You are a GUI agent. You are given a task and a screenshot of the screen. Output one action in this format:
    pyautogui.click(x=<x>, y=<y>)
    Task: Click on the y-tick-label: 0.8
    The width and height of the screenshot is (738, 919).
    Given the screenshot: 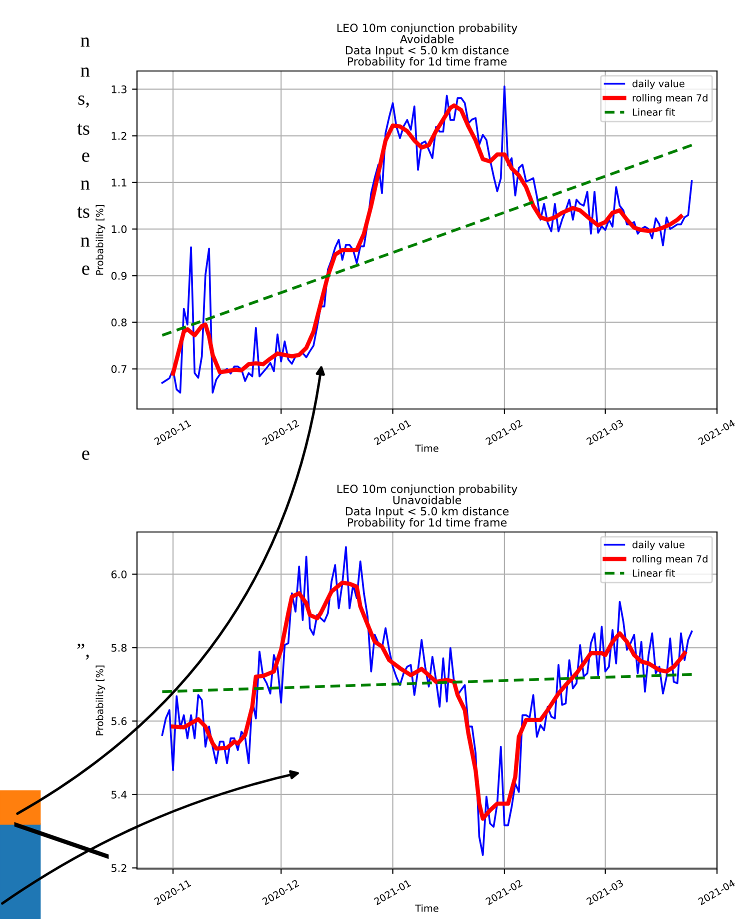 What is the action you would take?
    pyautogui.click(x=119, y=322)
    